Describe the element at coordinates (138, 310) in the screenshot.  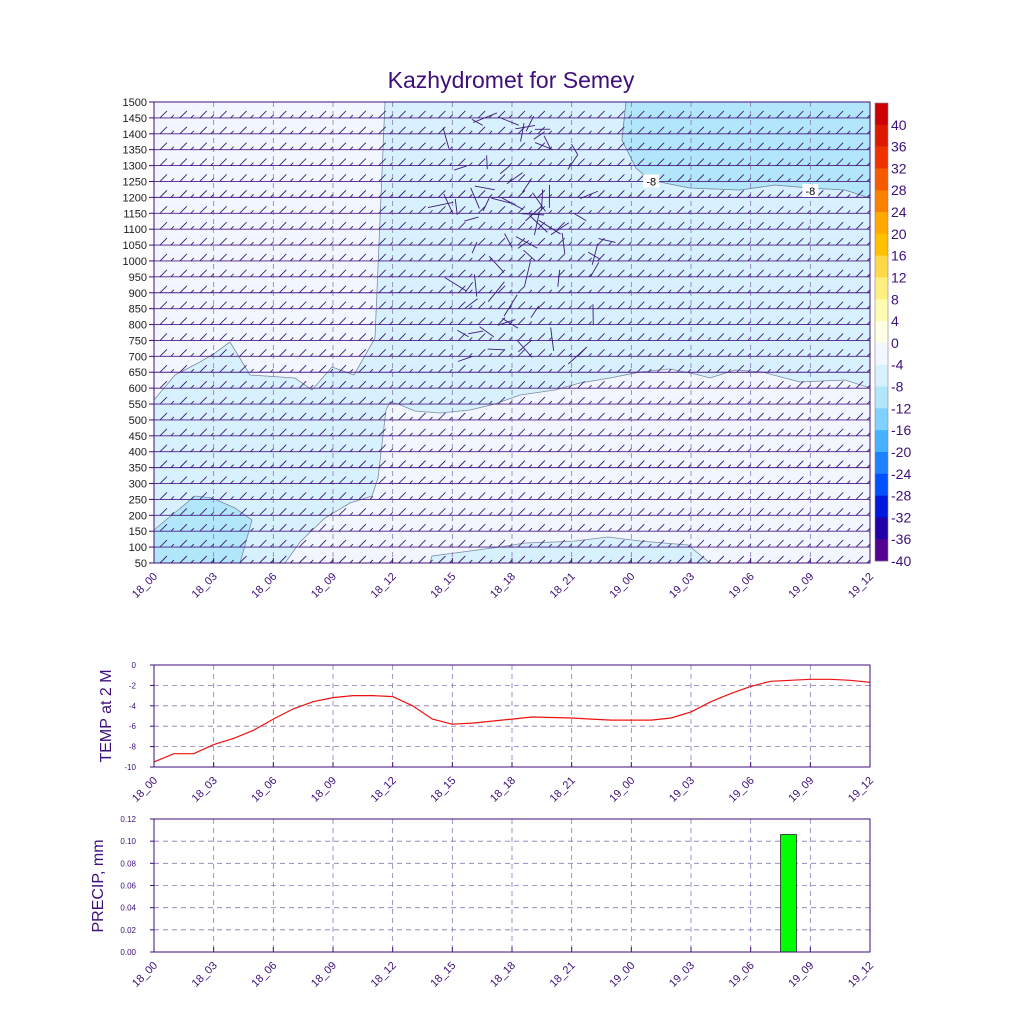
I see `y-tick-label: 850` at that location.